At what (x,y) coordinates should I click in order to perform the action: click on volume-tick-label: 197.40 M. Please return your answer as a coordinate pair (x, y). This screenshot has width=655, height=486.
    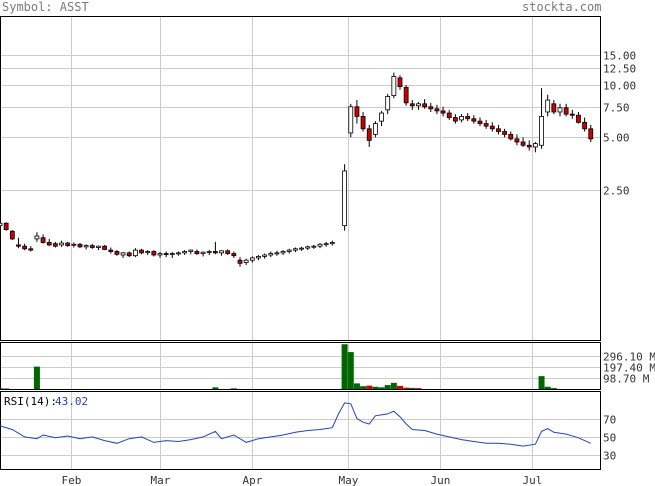
    Looking at the image, I should click on (629, 368).